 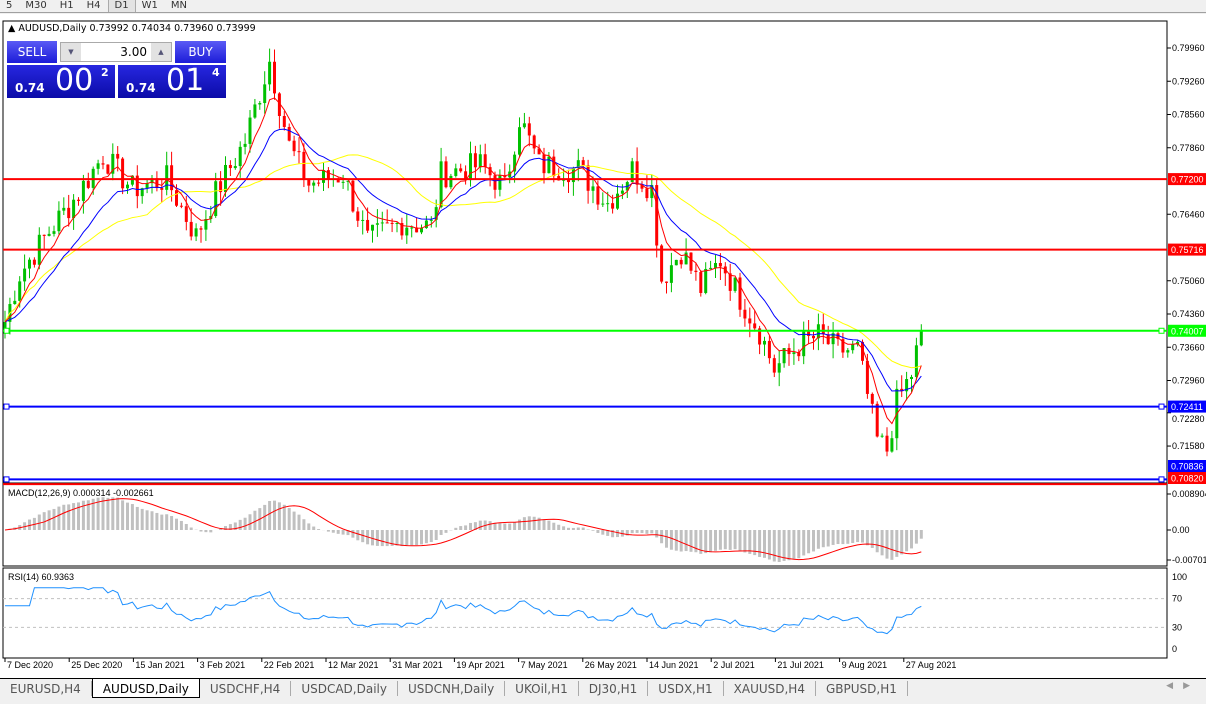 What do you see at coordinates (542, 688) in the screenshot?
I see `tab-ukoil-h1: UKOil,H1` at bounding box center [542, 688].